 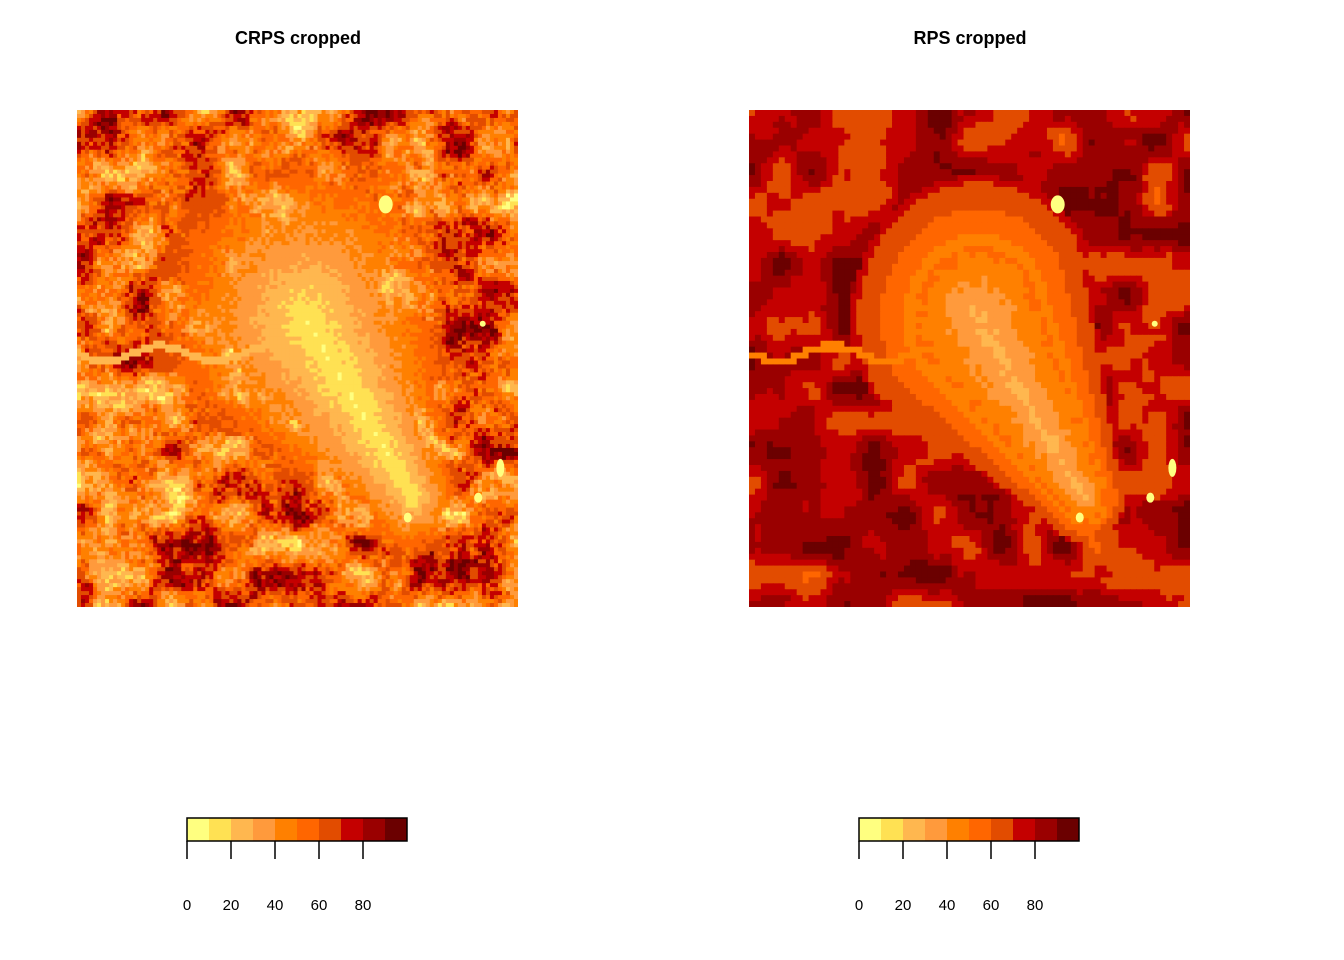 I want to click on crps-colorbar-tick-label: 20, so click(x=231, y=905).